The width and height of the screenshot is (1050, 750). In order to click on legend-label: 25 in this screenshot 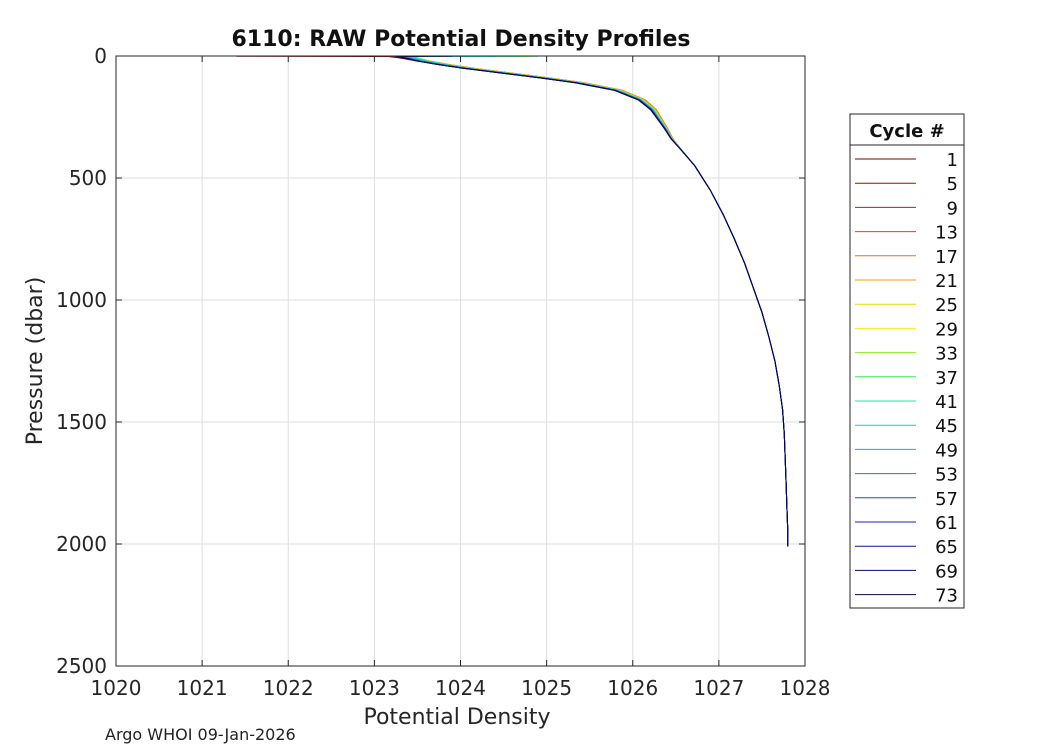, I will do `click(946, 305)`.